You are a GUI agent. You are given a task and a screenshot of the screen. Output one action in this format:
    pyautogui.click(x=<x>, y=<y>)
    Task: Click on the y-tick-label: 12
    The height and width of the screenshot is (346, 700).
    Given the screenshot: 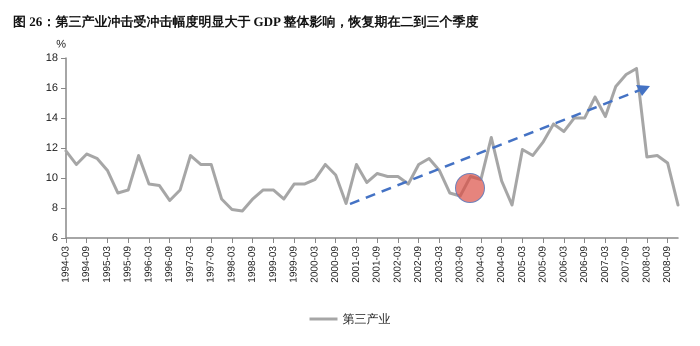 What is the action you would take?
    pyautogui.click(x=52, y=148)
    